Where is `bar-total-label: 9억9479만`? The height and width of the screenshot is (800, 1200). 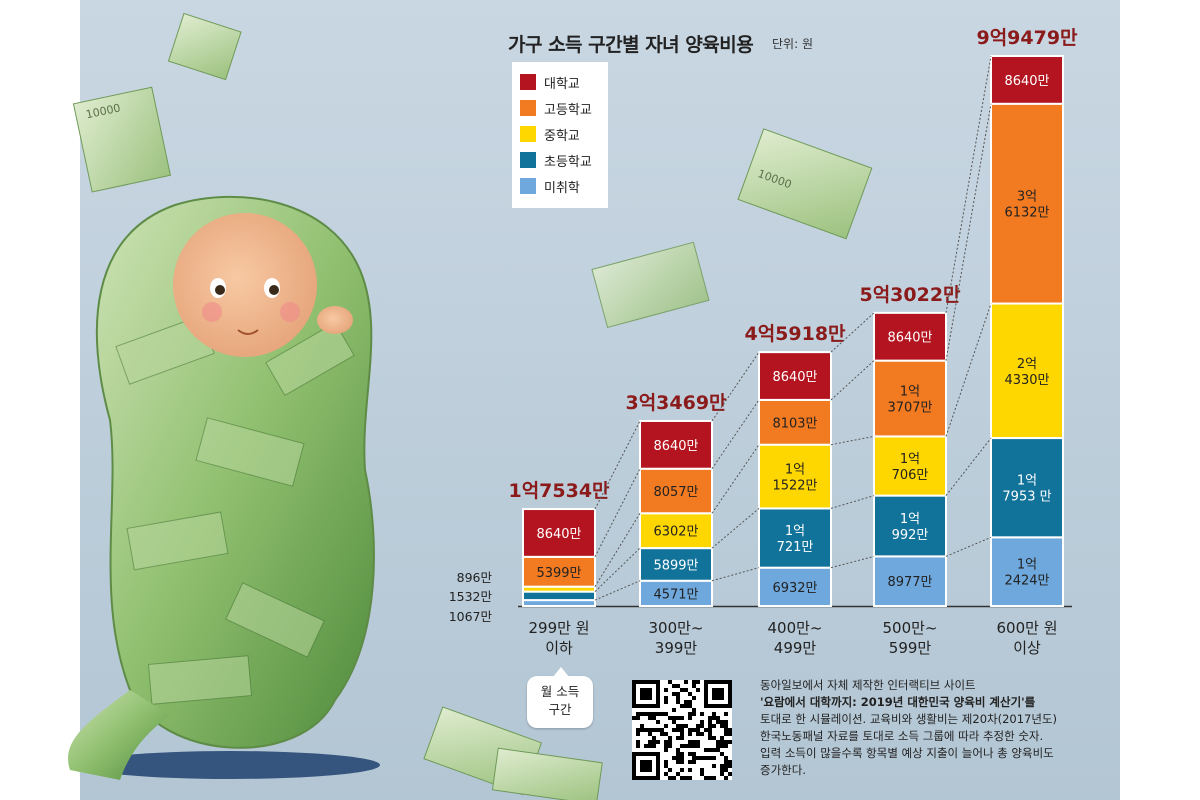
bar-total-label: 9억9479만 is located at coordinates (1027, 38).